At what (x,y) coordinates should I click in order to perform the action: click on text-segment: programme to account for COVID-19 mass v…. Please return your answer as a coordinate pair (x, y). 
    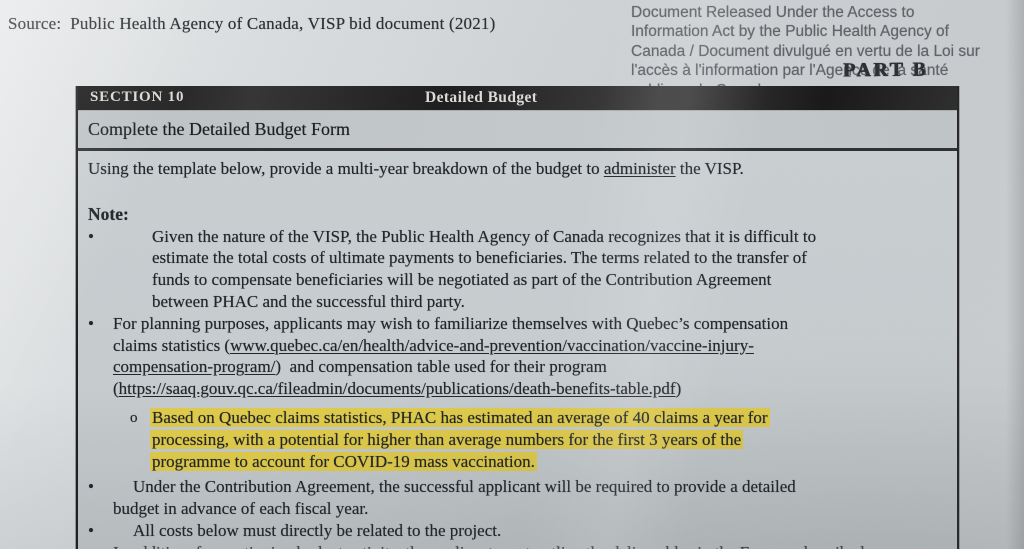
    Looking at the image, I should click on (343, 461).